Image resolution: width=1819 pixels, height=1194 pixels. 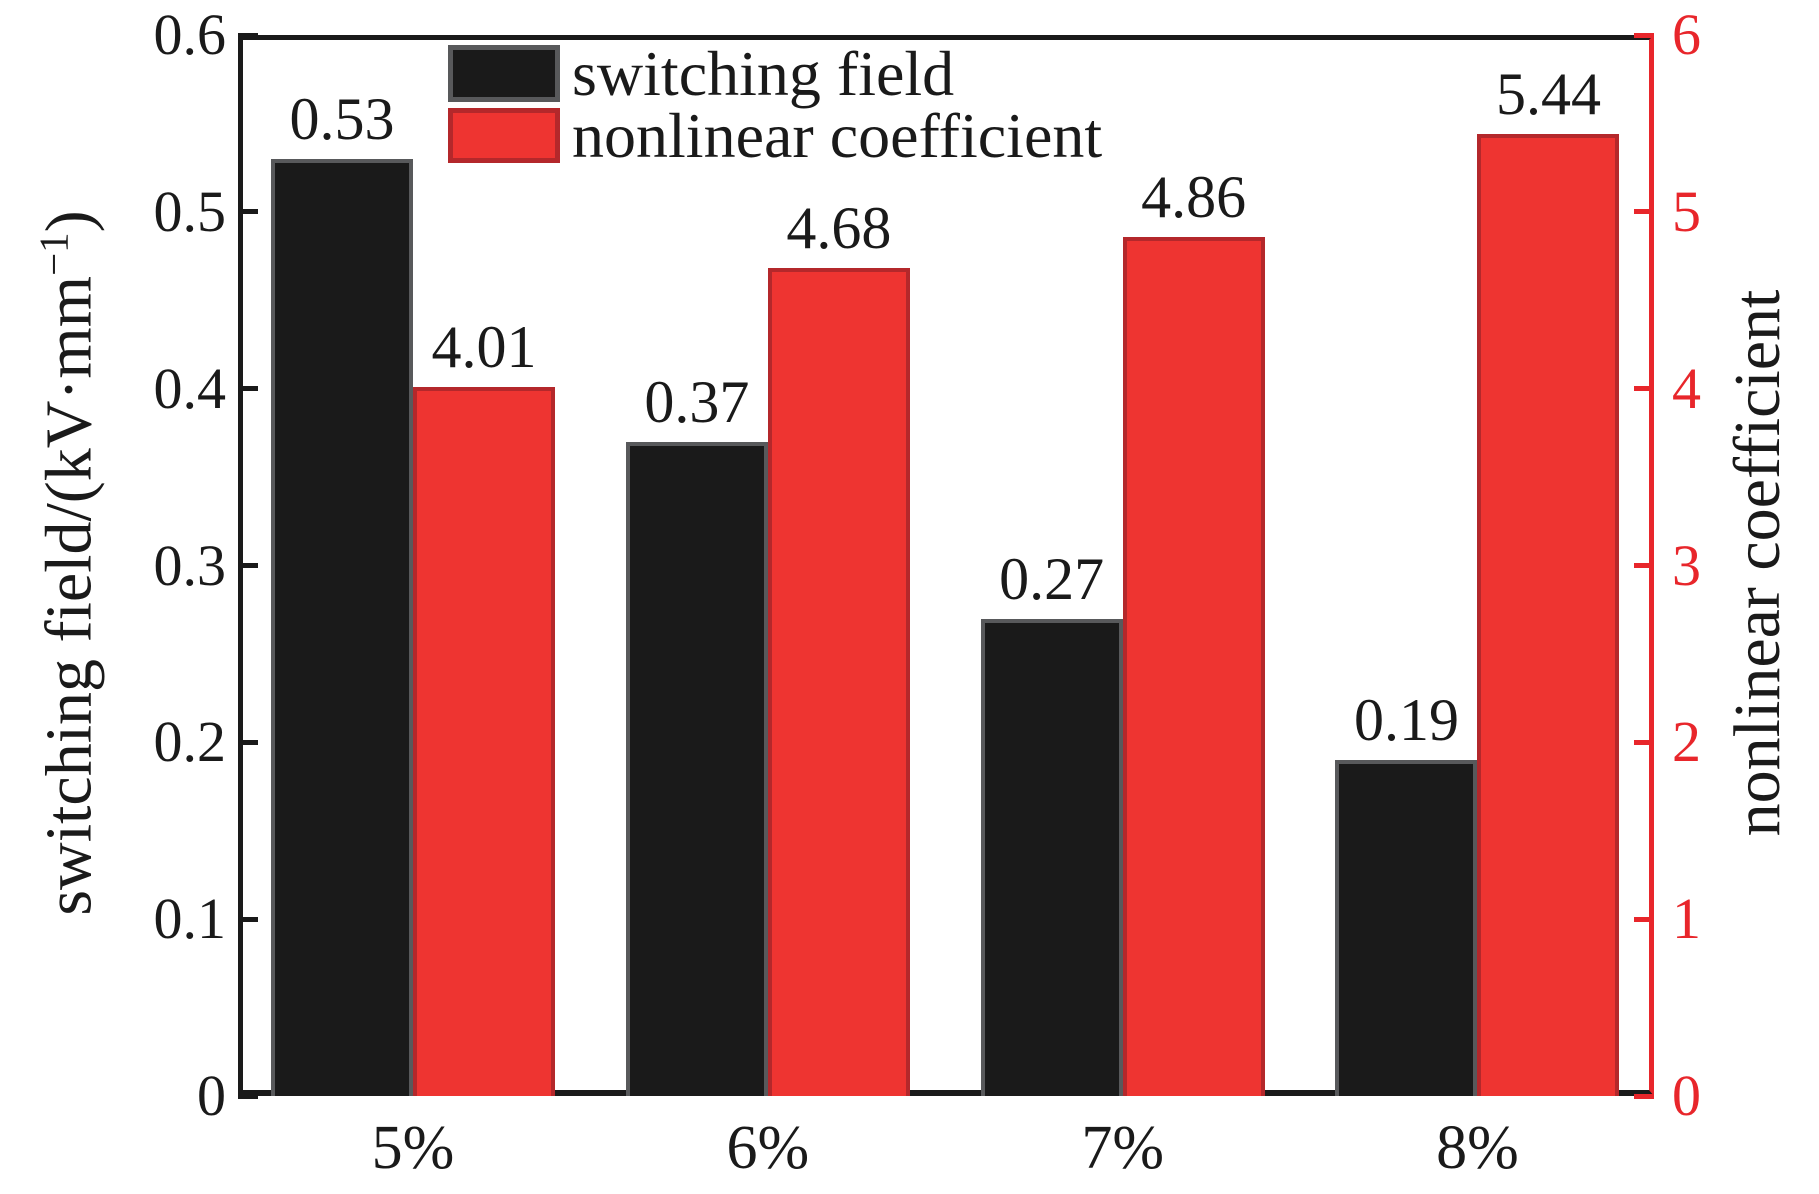 What do you see at coordinates (838, 682) in the screenshot?
I see `bar-nonlinear-coefficient-6%` at bounding box center [838, 682].